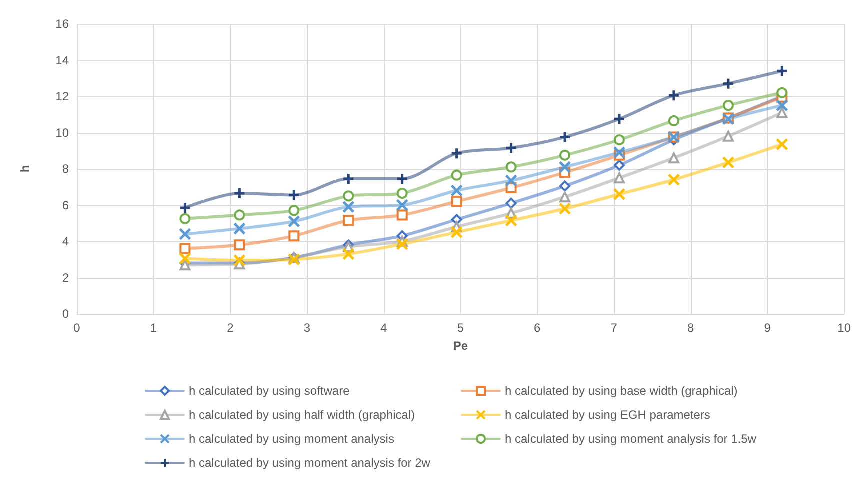 Image resolution: width=862 pixels, height=488 pixels. Describe the element at coordinates (66, 241) in the screenshot. I see `y-tick-label: 4` at that location.